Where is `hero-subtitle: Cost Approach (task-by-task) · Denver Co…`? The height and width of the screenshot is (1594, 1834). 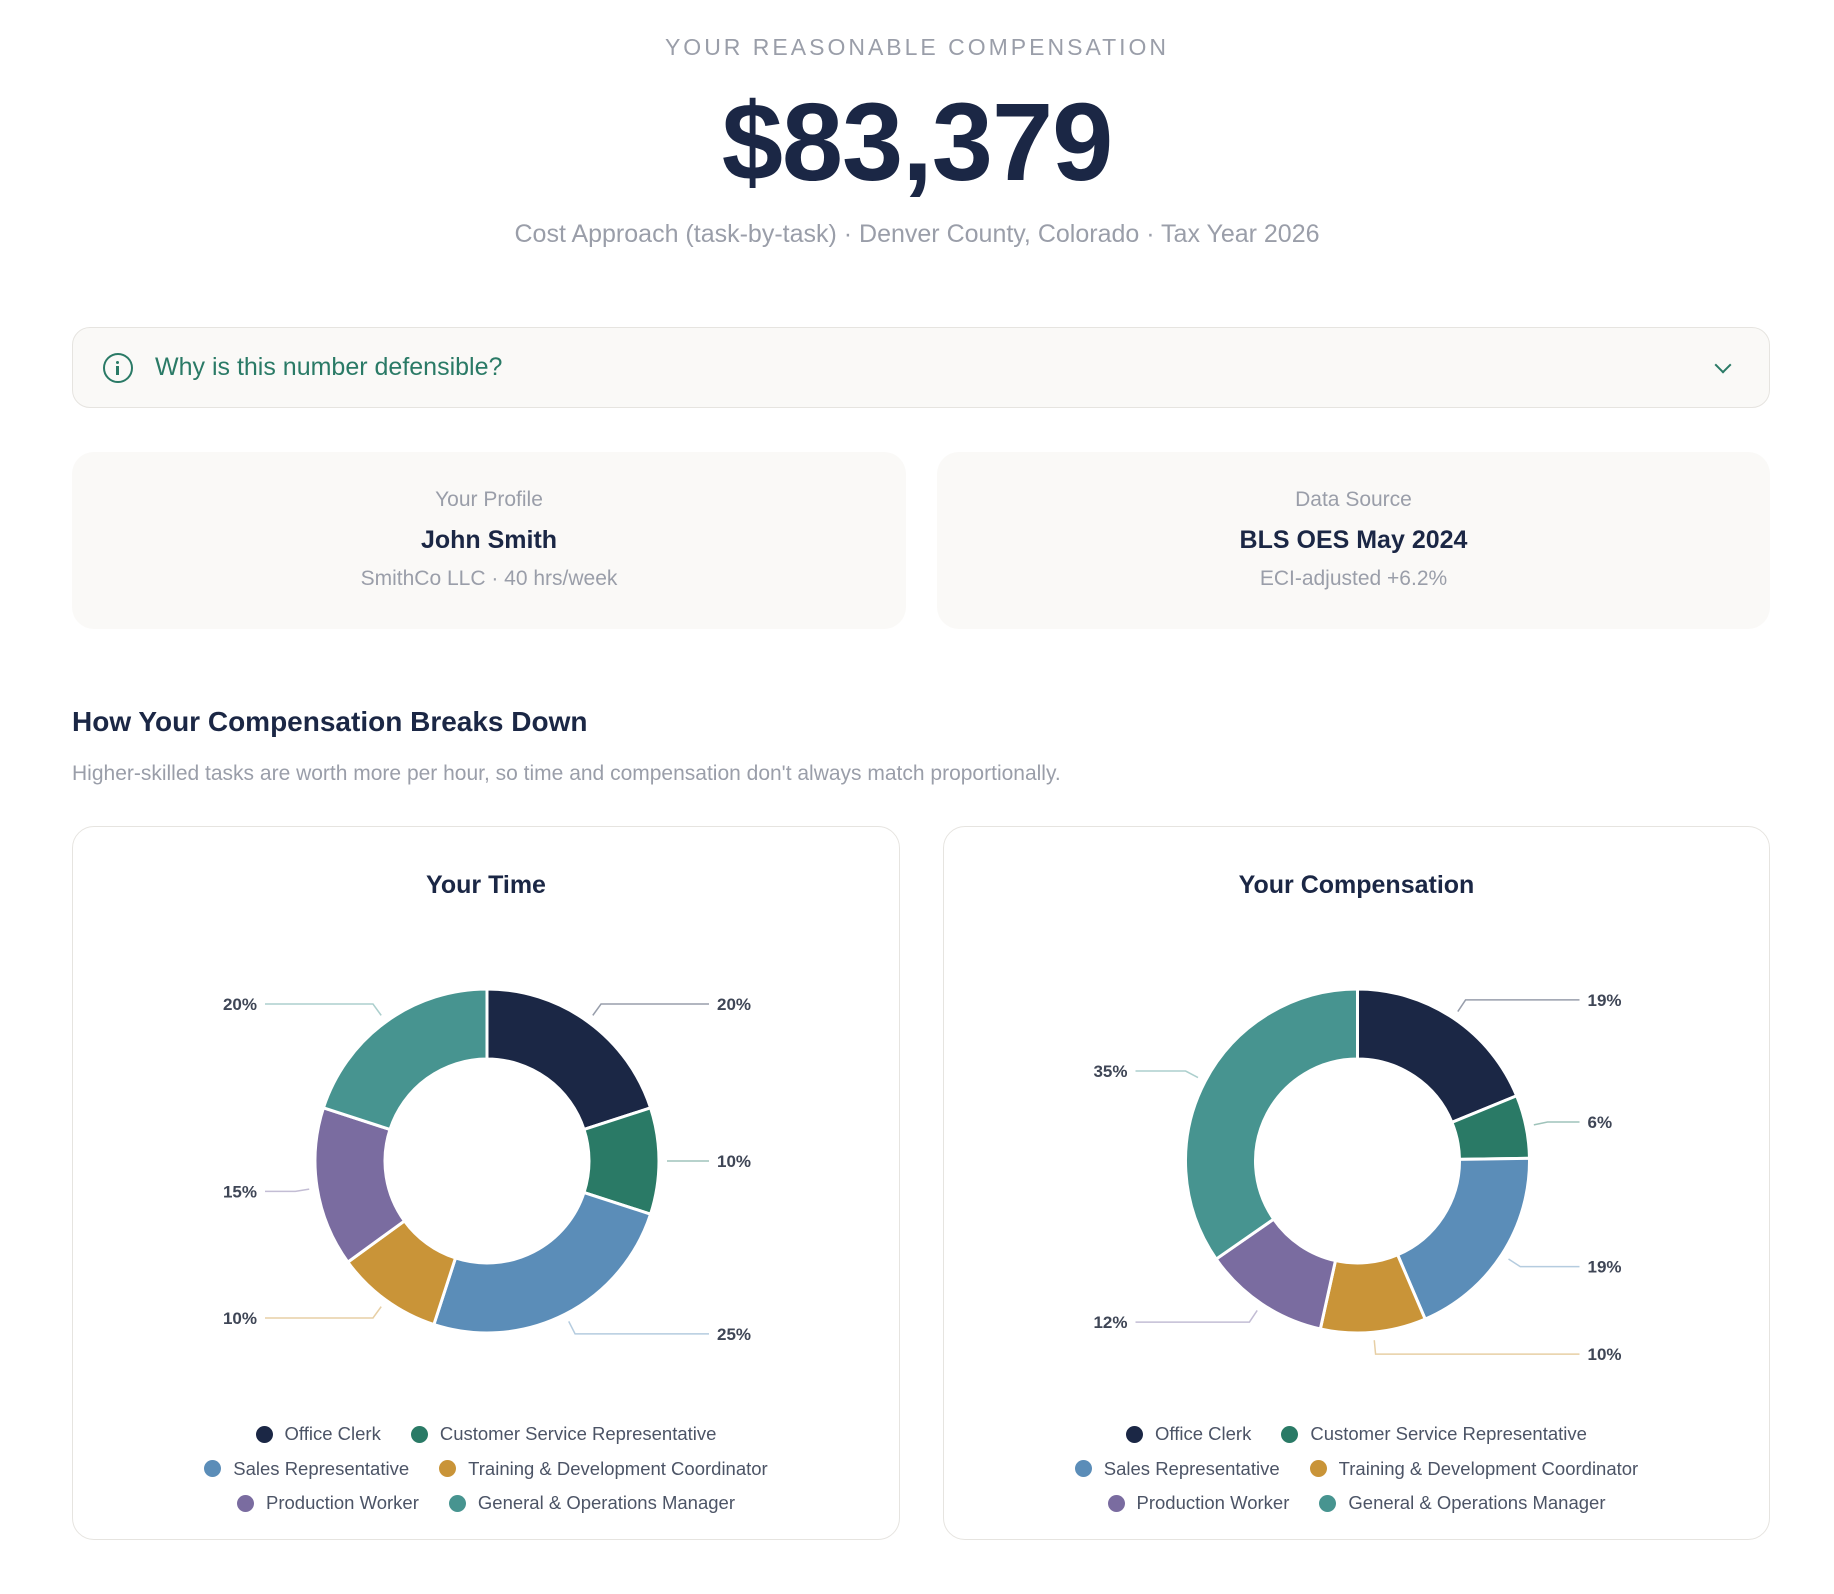
hero-subtitle: Cost Approach (task-by-task) · Denver Co… is located at coordinates (917, 234).